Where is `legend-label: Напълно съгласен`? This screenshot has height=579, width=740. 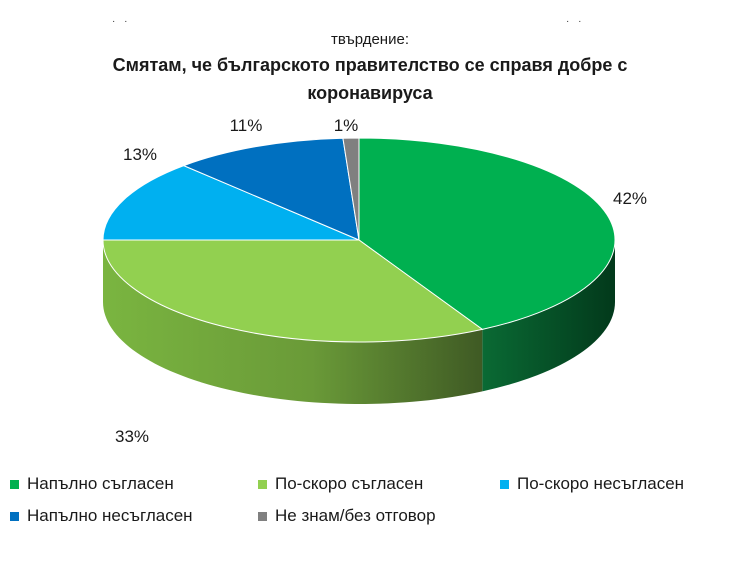
legend-label: Напълно съгласен is located at coordinates (100, 483).